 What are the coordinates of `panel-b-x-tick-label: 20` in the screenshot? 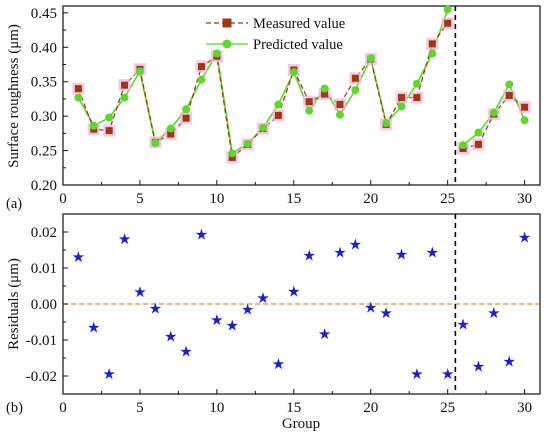 It's located at (370, 408).